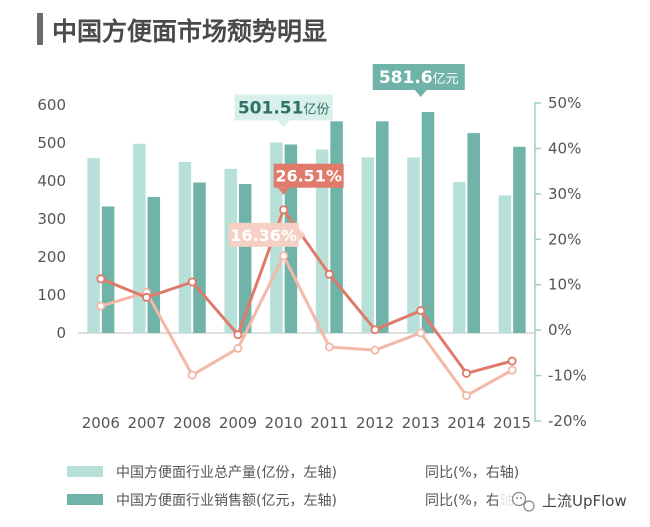 This screenshot has height=527, width=650. What do you see at coordinates (472, 473) in the screenshot?
I see `legend-label-yoy-production: 同比(%，右轴)` at bounding box center [472, 473].